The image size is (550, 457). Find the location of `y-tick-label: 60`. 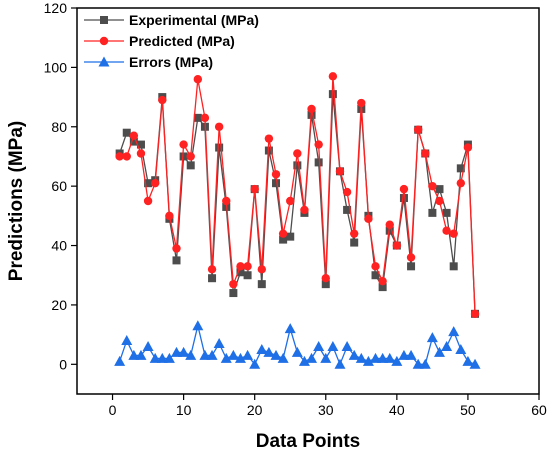

y-tick-label: 60 is located at coordinates (59, 186).